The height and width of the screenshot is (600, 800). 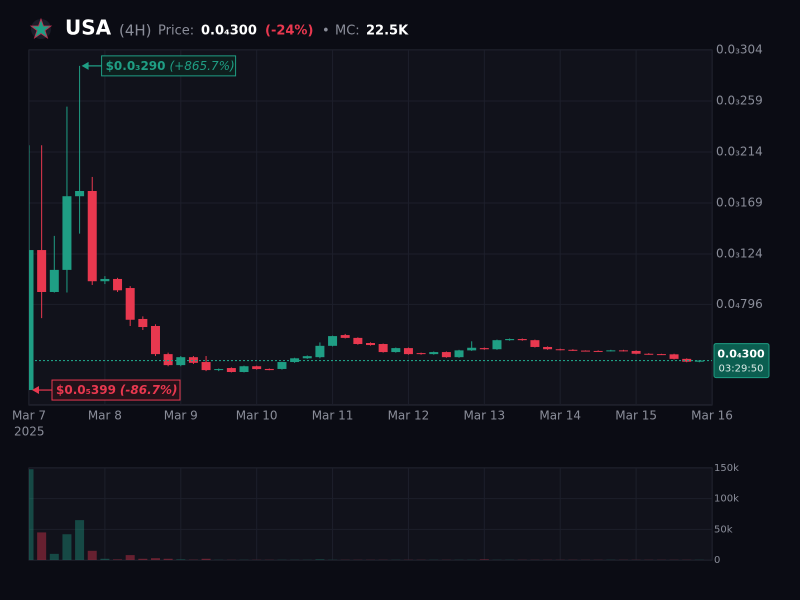 What do you see at coordinates (741, 354) in the screenshot?
I see `last-price-label: 0.0₄300` at bounding box center [741, 354].